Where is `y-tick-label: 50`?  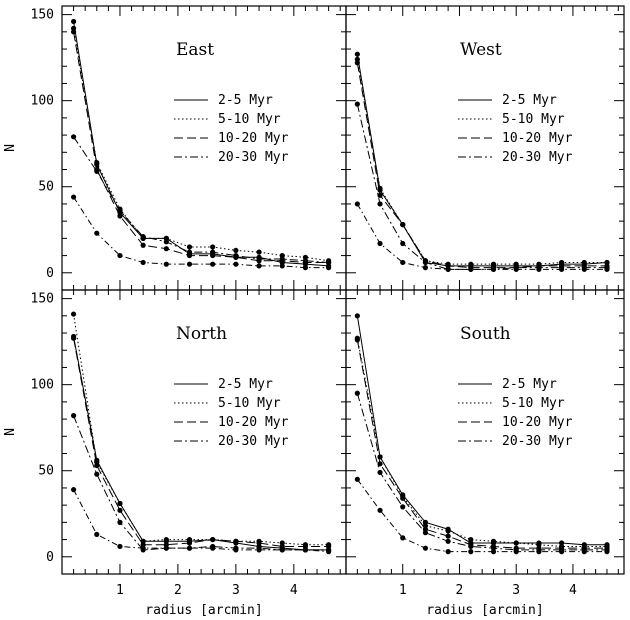 y-tick-label: 50 is located at coordinates (46, 471).